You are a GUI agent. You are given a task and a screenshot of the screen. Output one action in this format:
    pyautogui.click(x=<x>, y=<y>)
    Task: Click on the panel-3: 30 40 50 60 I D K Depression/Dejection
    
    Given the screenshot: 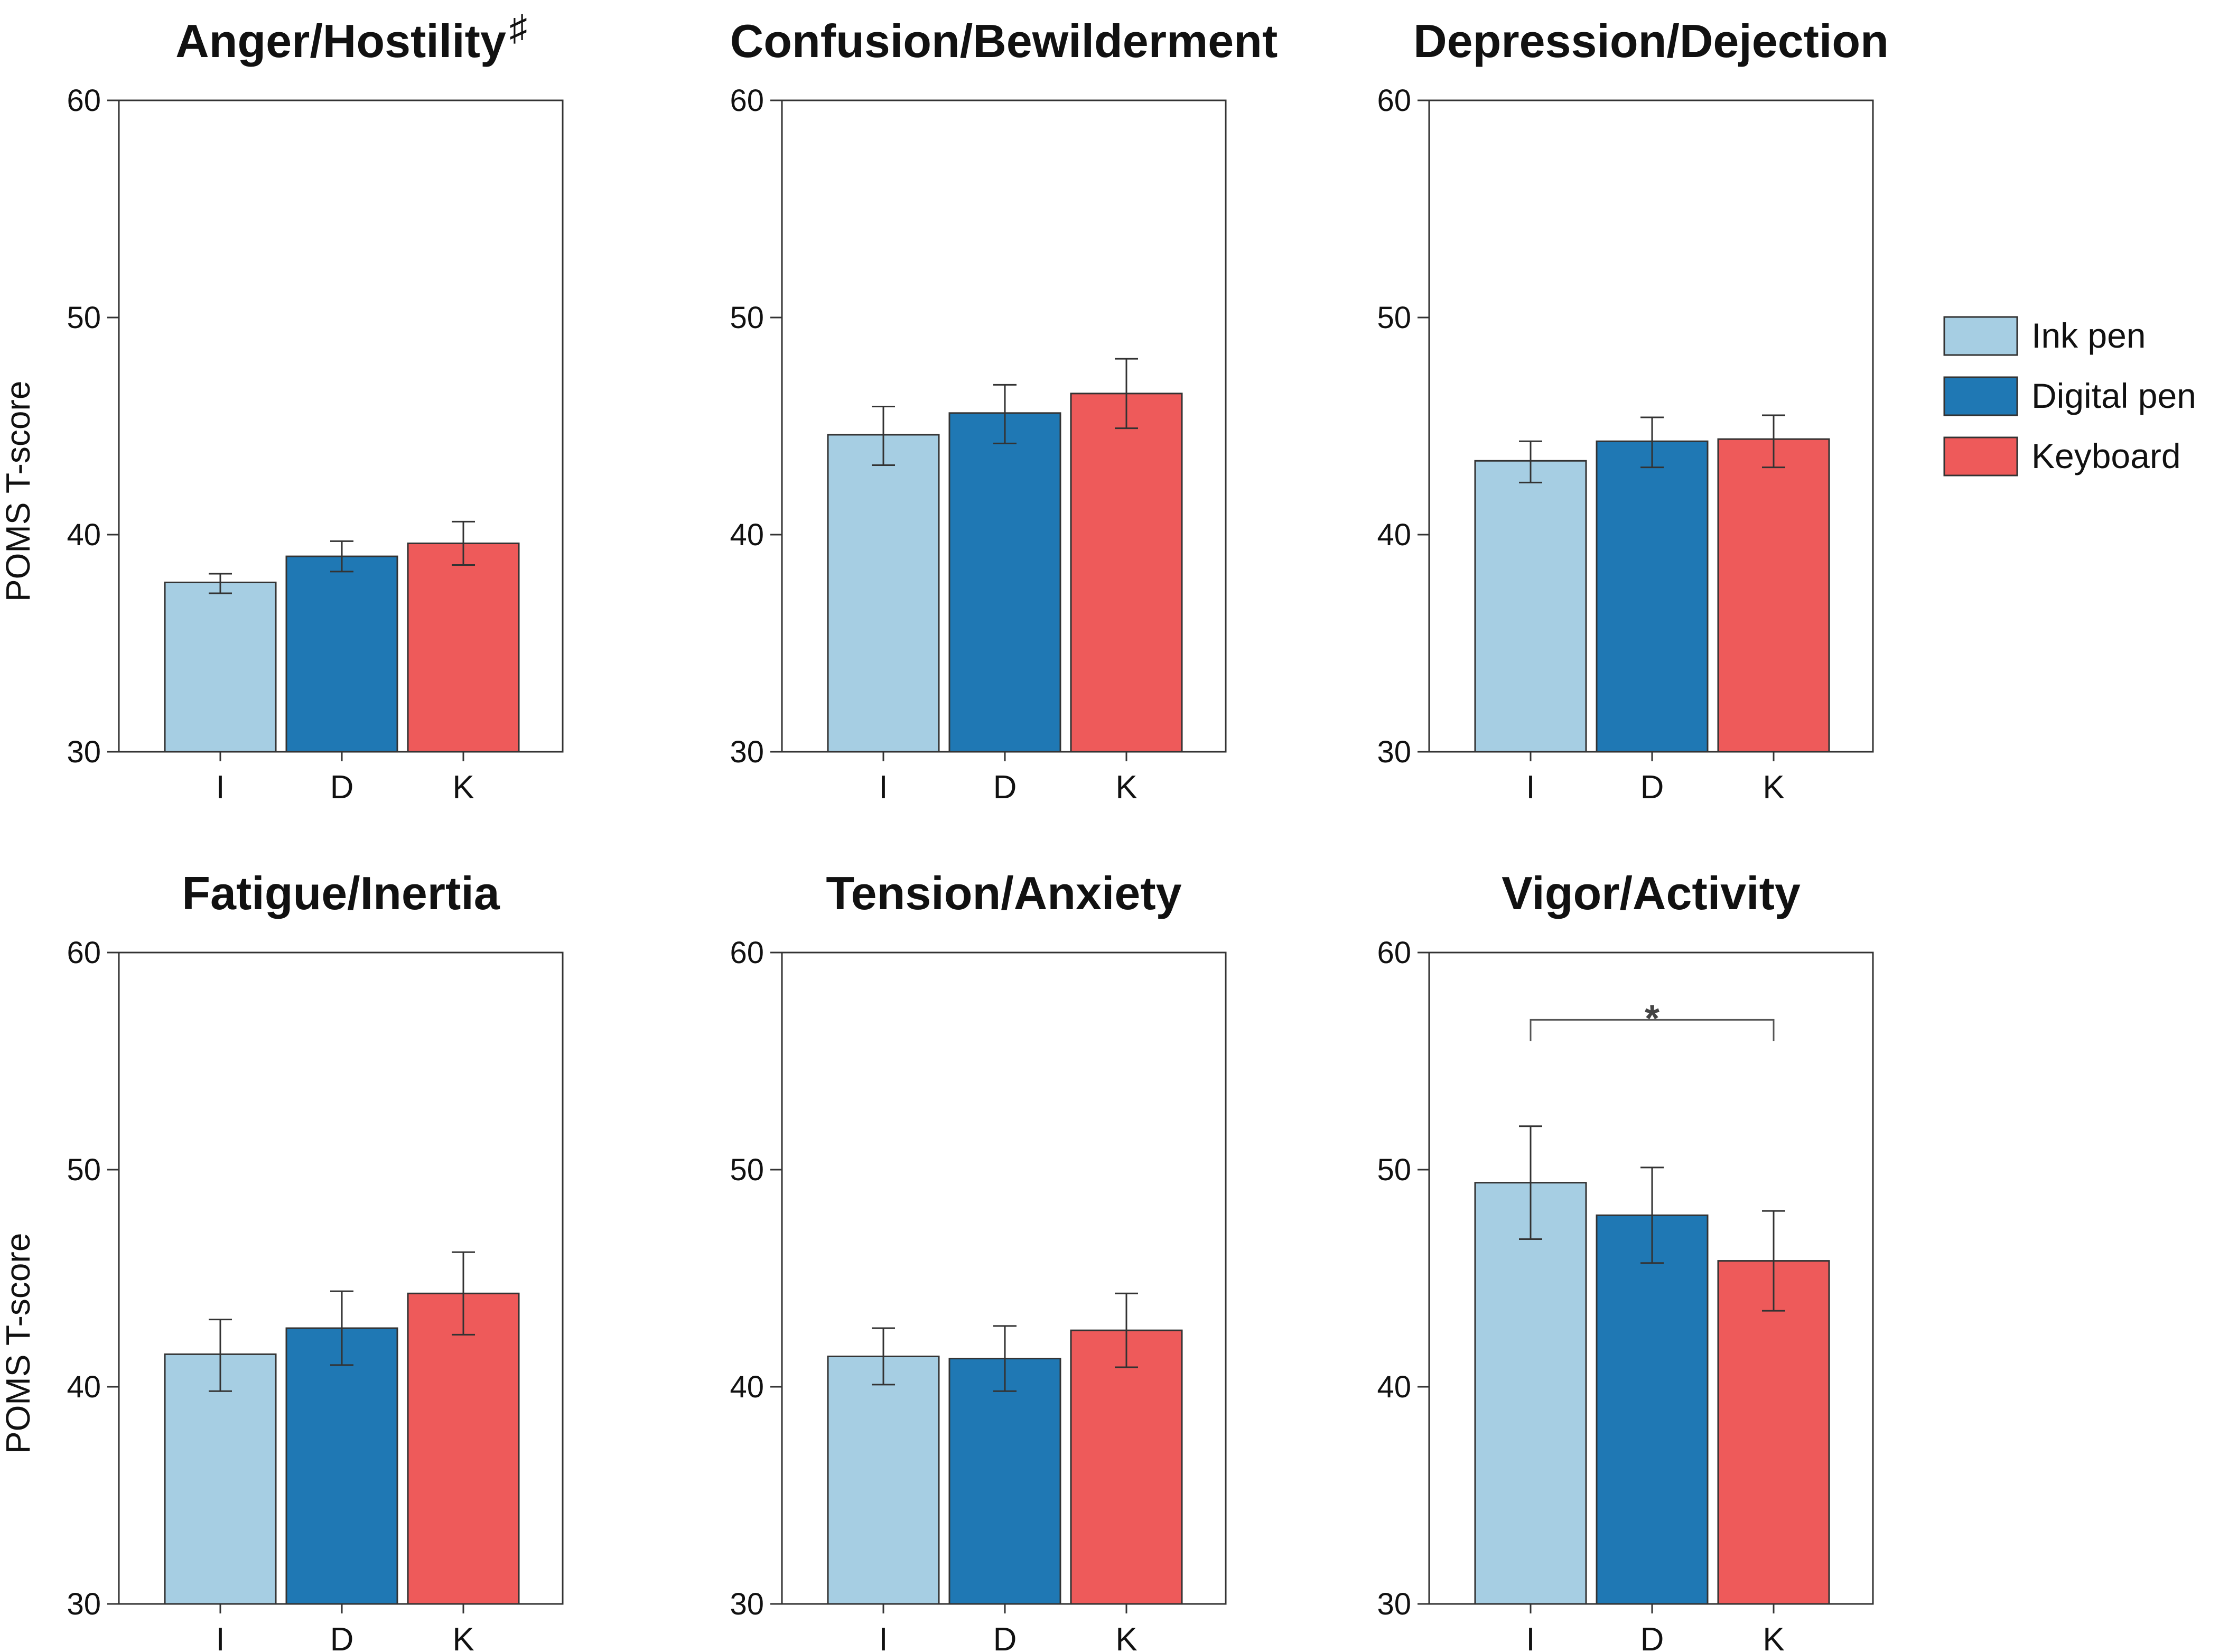 What is the action you would take?
    pyautogui.click(x=1632, y=410)
    